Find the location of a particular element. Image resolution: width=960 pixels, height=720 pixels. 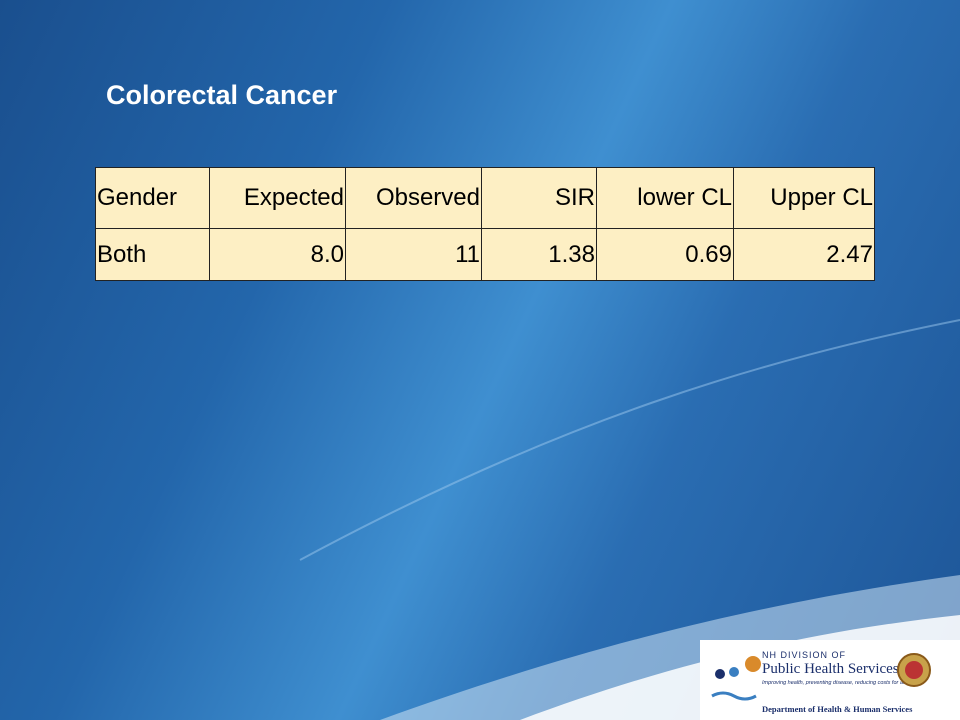

header-cell: SIR is located at coordinates (539, 198).